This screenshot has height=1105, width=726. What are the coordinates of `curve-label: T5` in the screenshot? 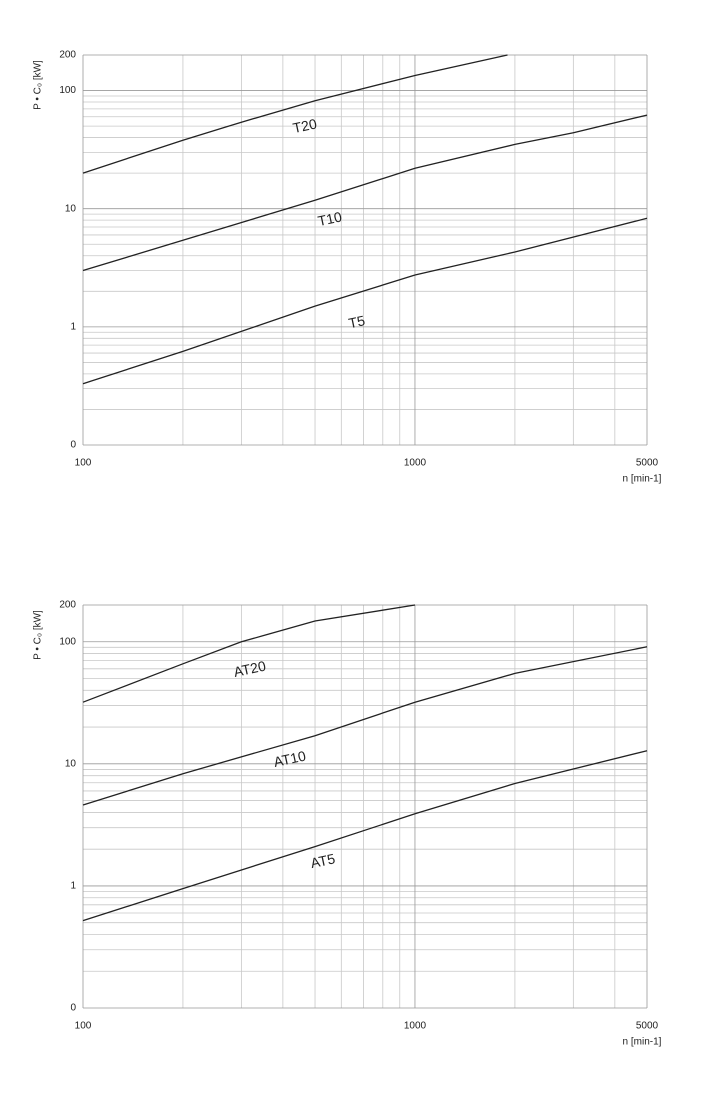 It's located at (357, 321).